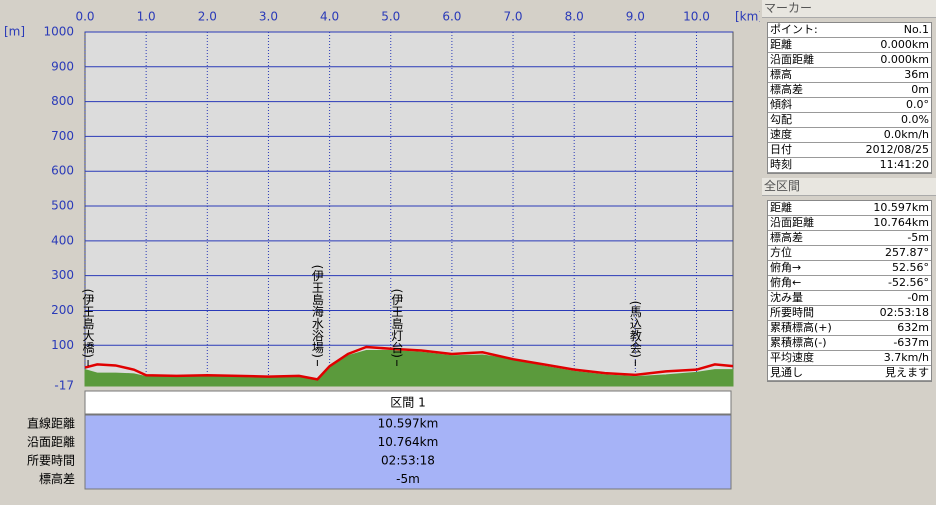  What do you see at coordinates (781, 134) in the screenshot?
I see `info-label: 速度` at bounding box center [781, 134].